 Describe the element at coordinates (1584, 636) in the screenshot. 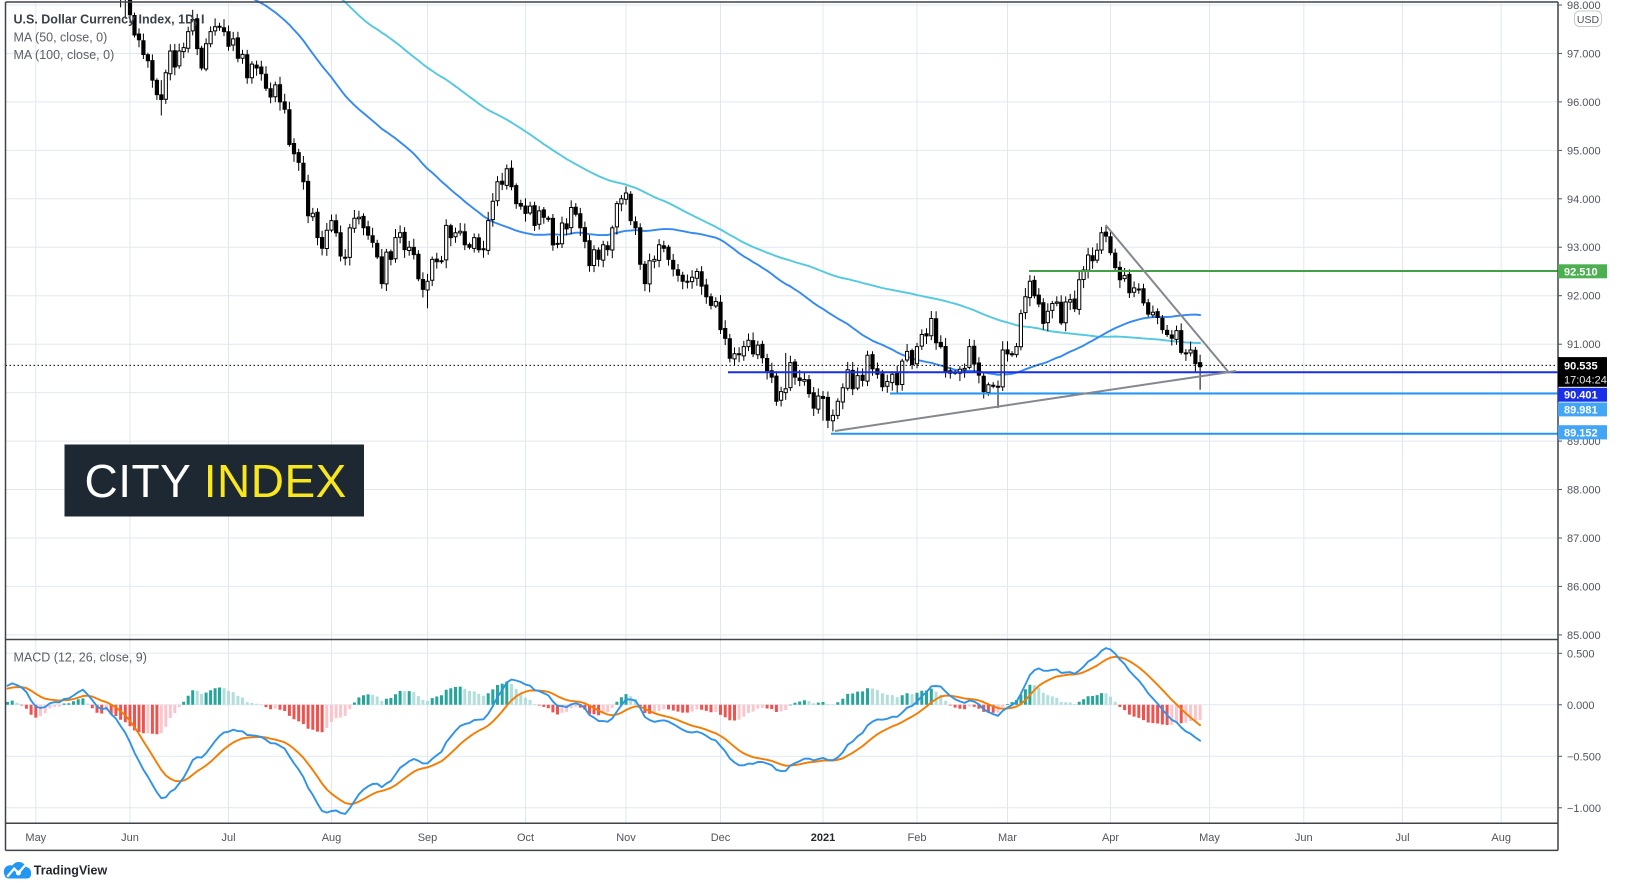

I see `svg-text: 85.000` at that location.